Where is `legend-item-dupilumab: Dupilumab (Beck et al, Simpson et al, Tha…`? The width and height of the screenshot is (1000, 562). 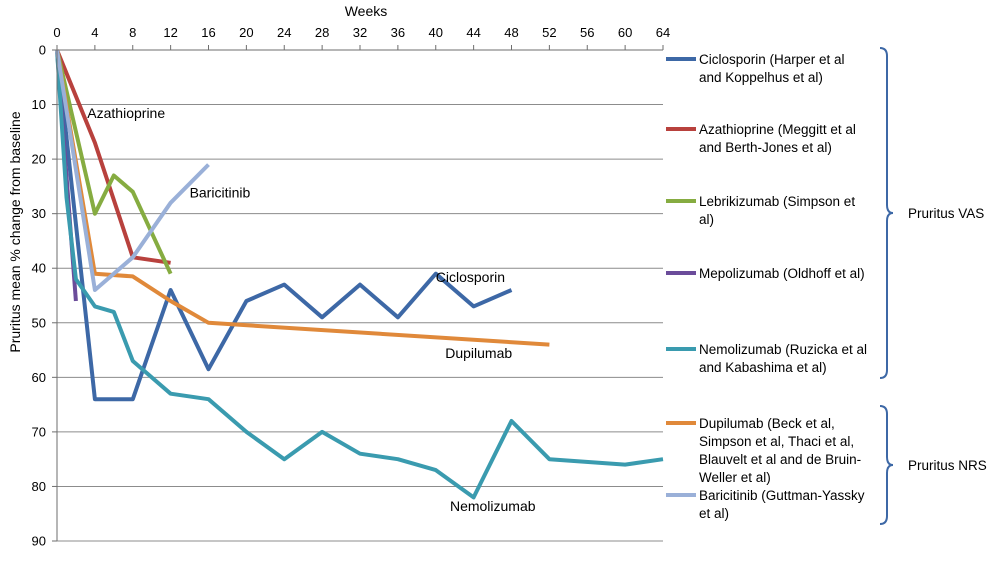
legend-item-dupilumab: Dupilumab (Beck et al, Simpson et al, Tha… is located at coordinates (763, 450).